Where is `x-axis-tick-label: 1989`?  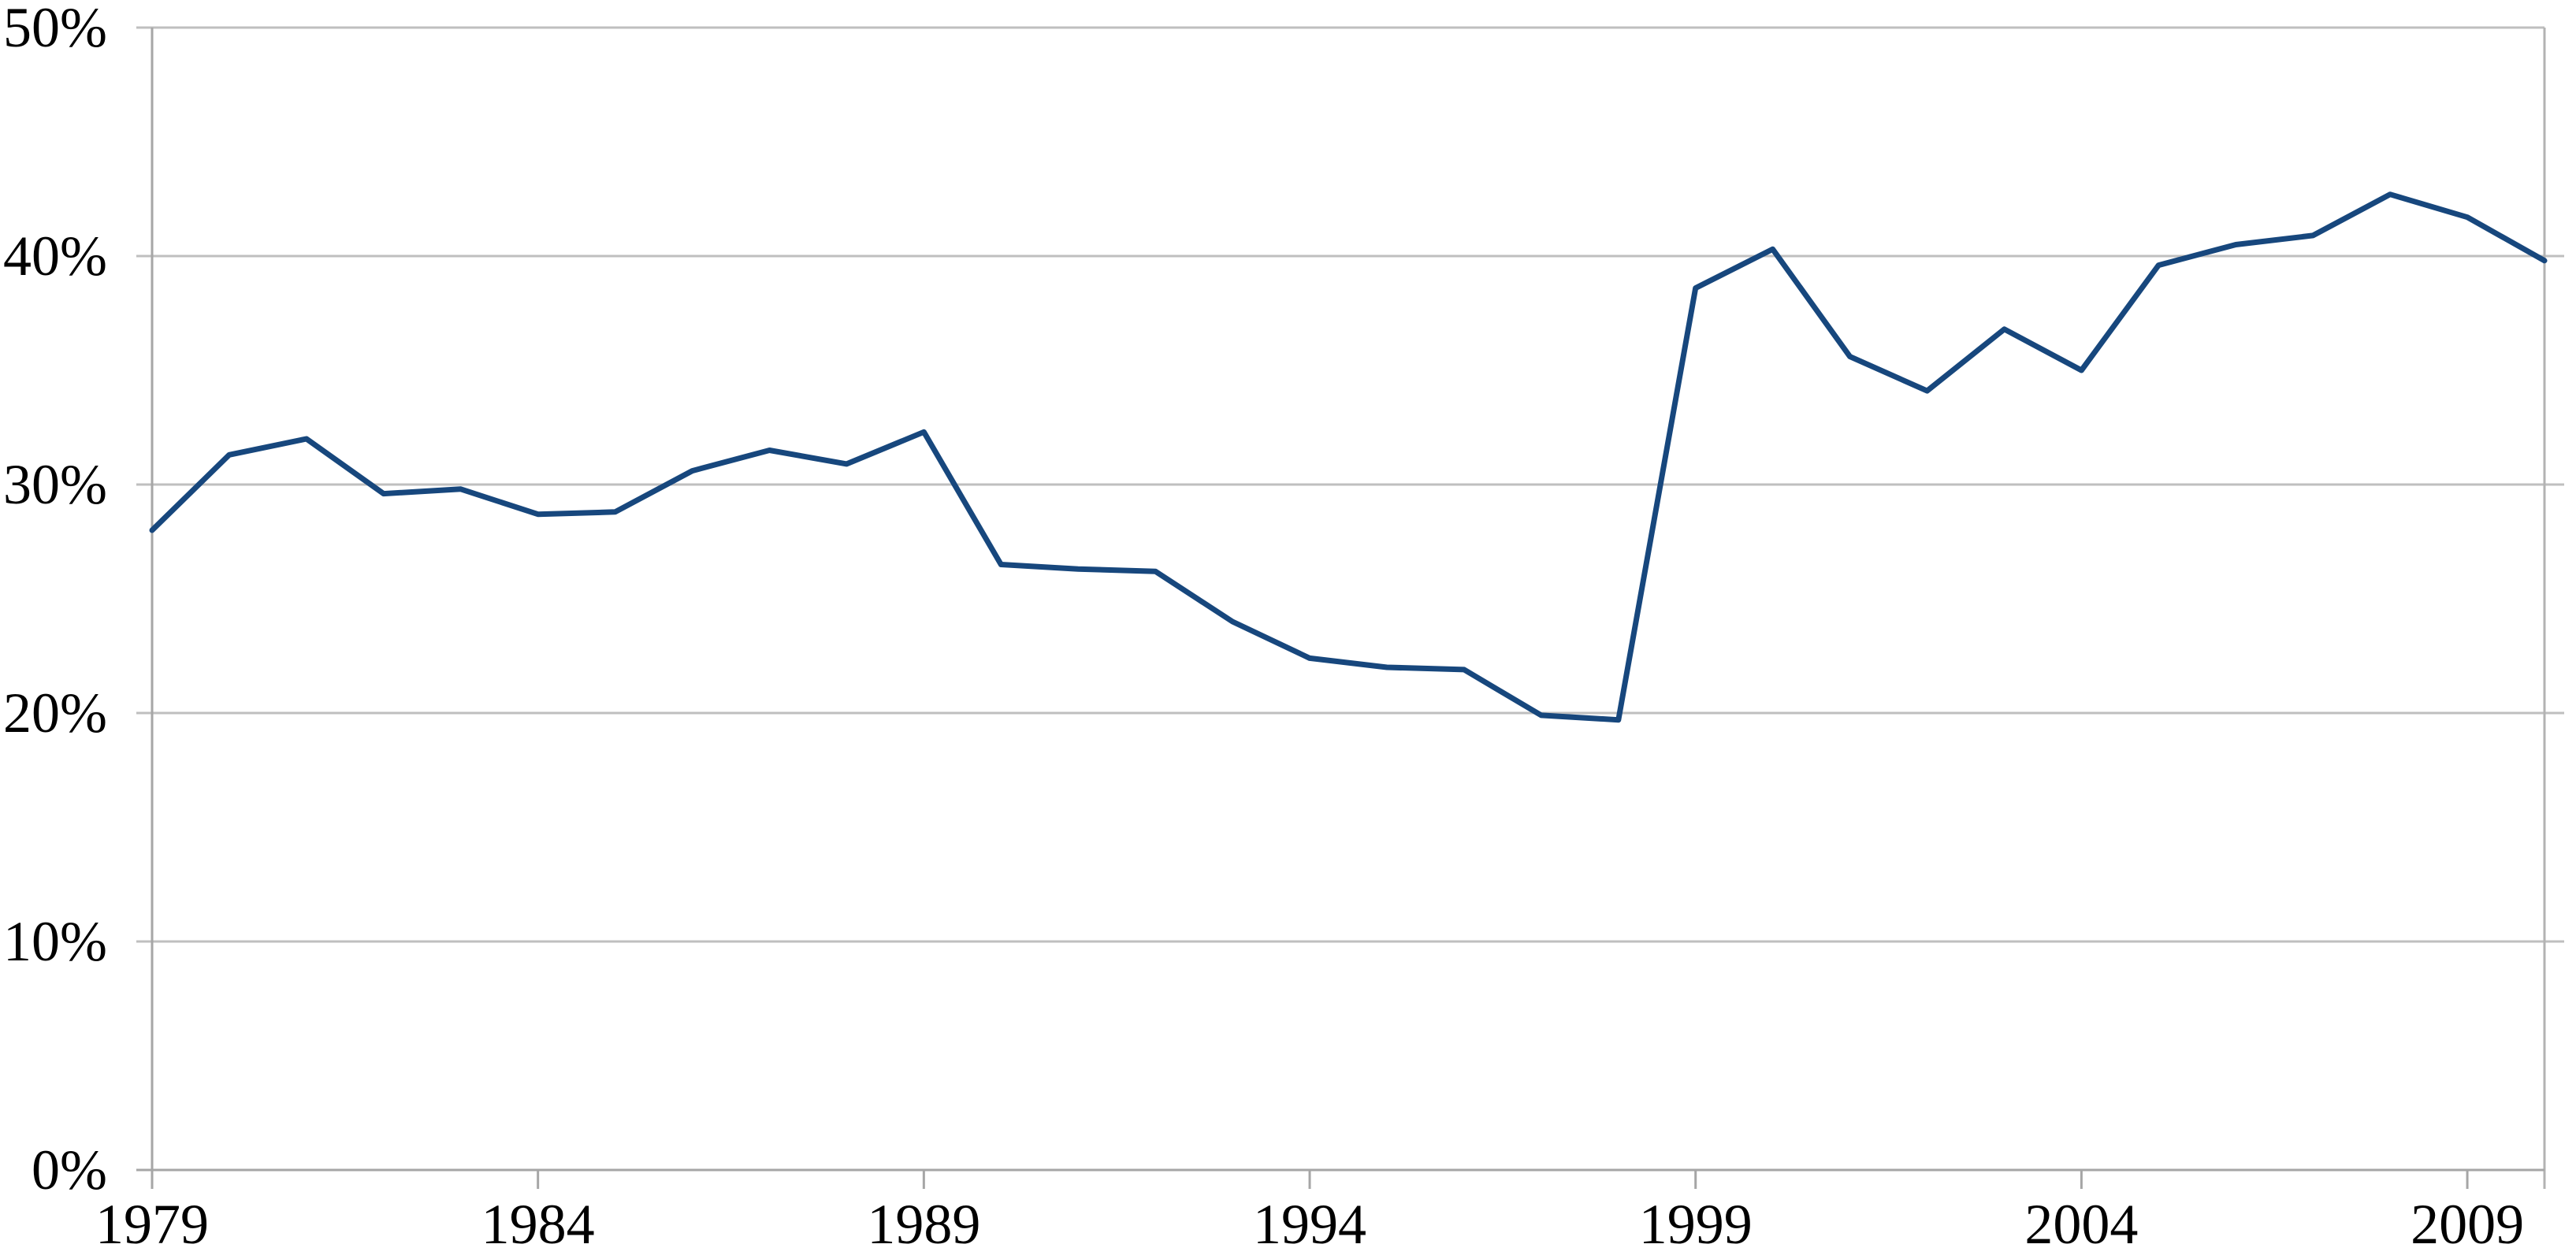 x-axis-tick-label: 1989 is located at coordinates (924, 1224).